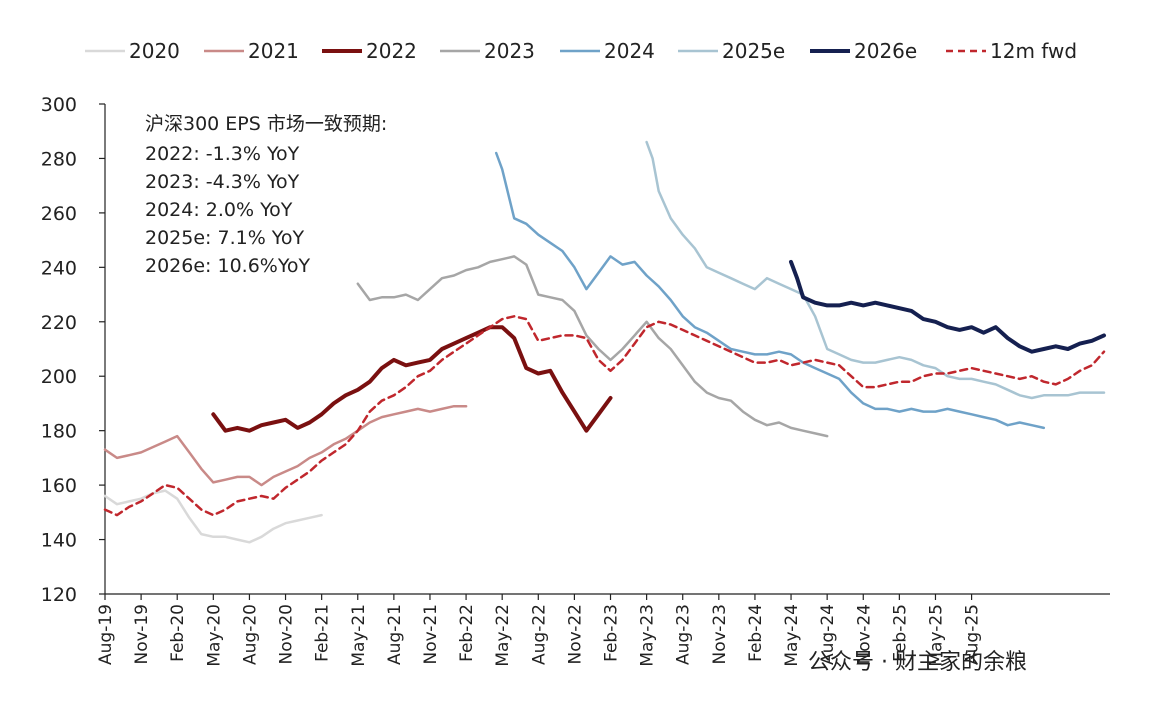  What do you see at coordinates (720, 634) in the screenshot?
I see `x-tick-label: Nov-23` at bounding box center [720, 634].